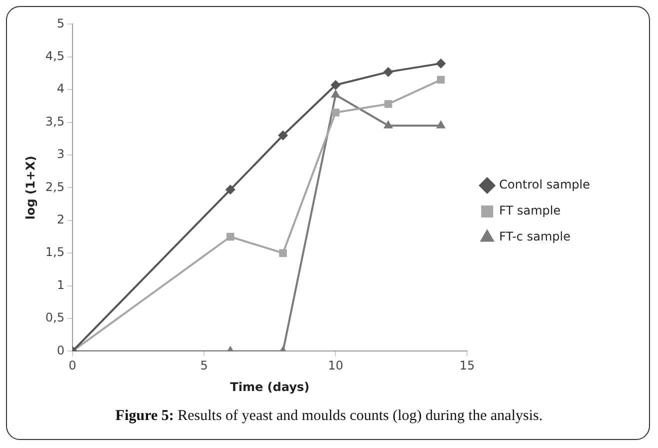 This screenshot has width=658, height=448. What do you see at coordinates (270, 387) in the screenshot?
I see `x-axis-title: Time (days)` at bounding box center [270, 387].